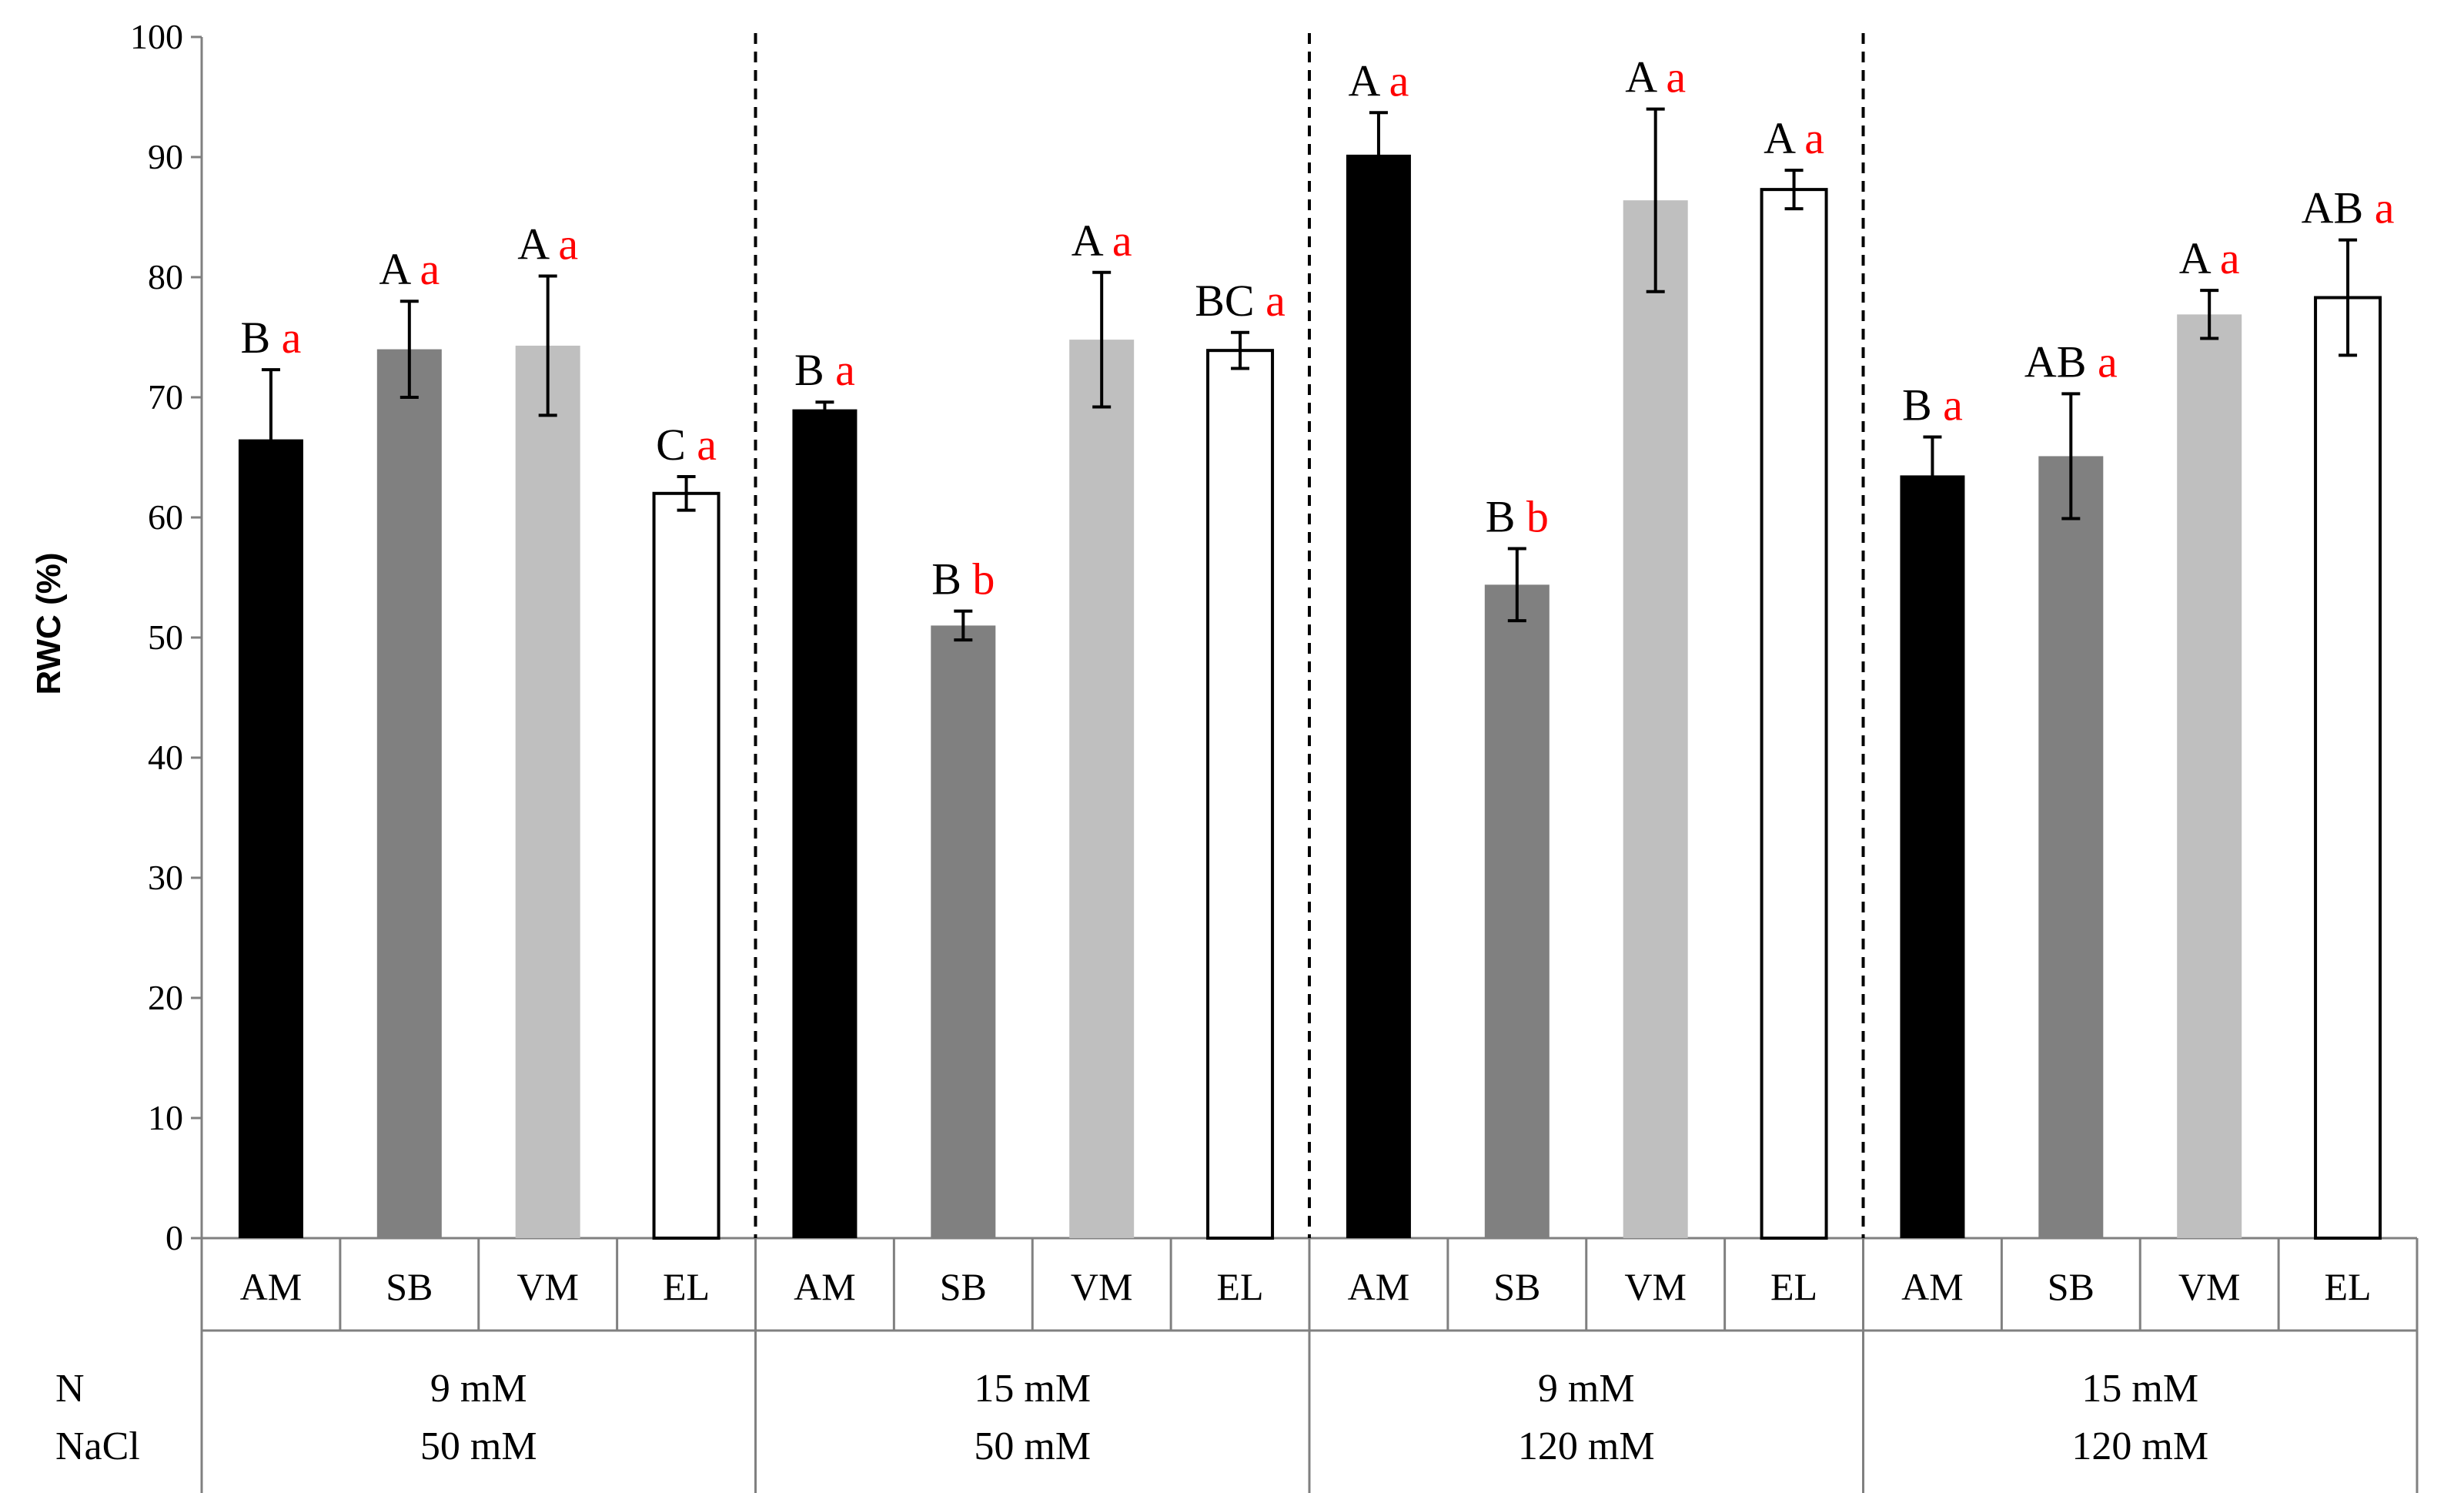 Image resolution: width=2464 pixels, height=1493 pixels. What do you see at coordinates (165, 758) in the screenshot?
I see `y-tick-label: 40` at bounding box center [165, 758].